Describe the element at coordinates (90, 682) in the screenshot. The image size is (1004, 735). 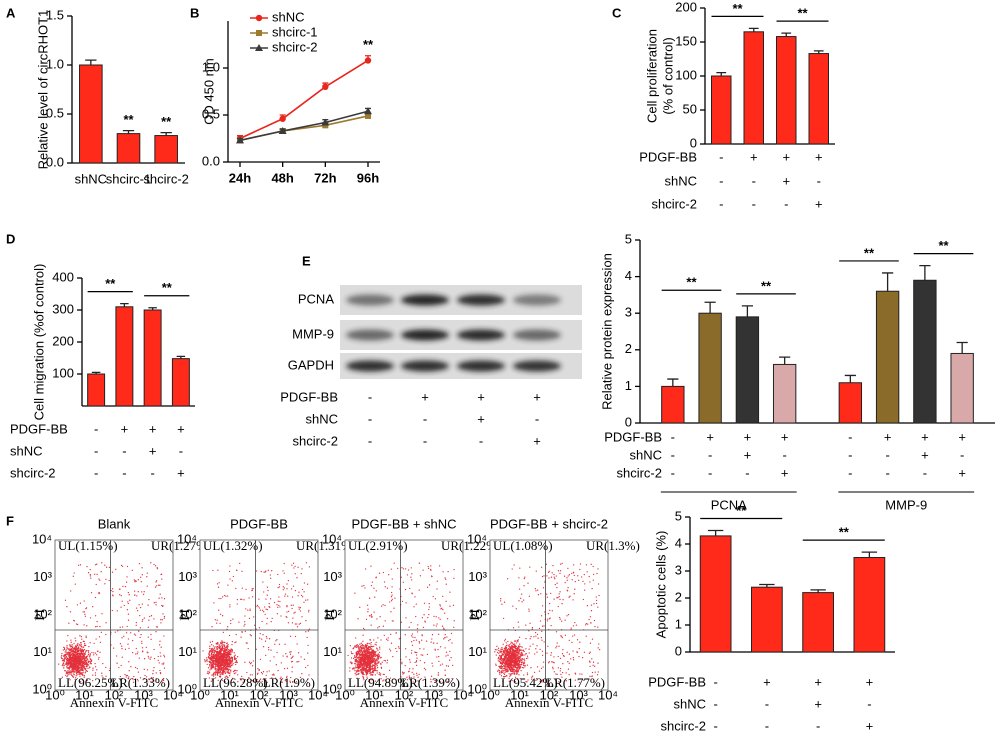
I see `quadrant-label: LL(96.25%)` at that location.